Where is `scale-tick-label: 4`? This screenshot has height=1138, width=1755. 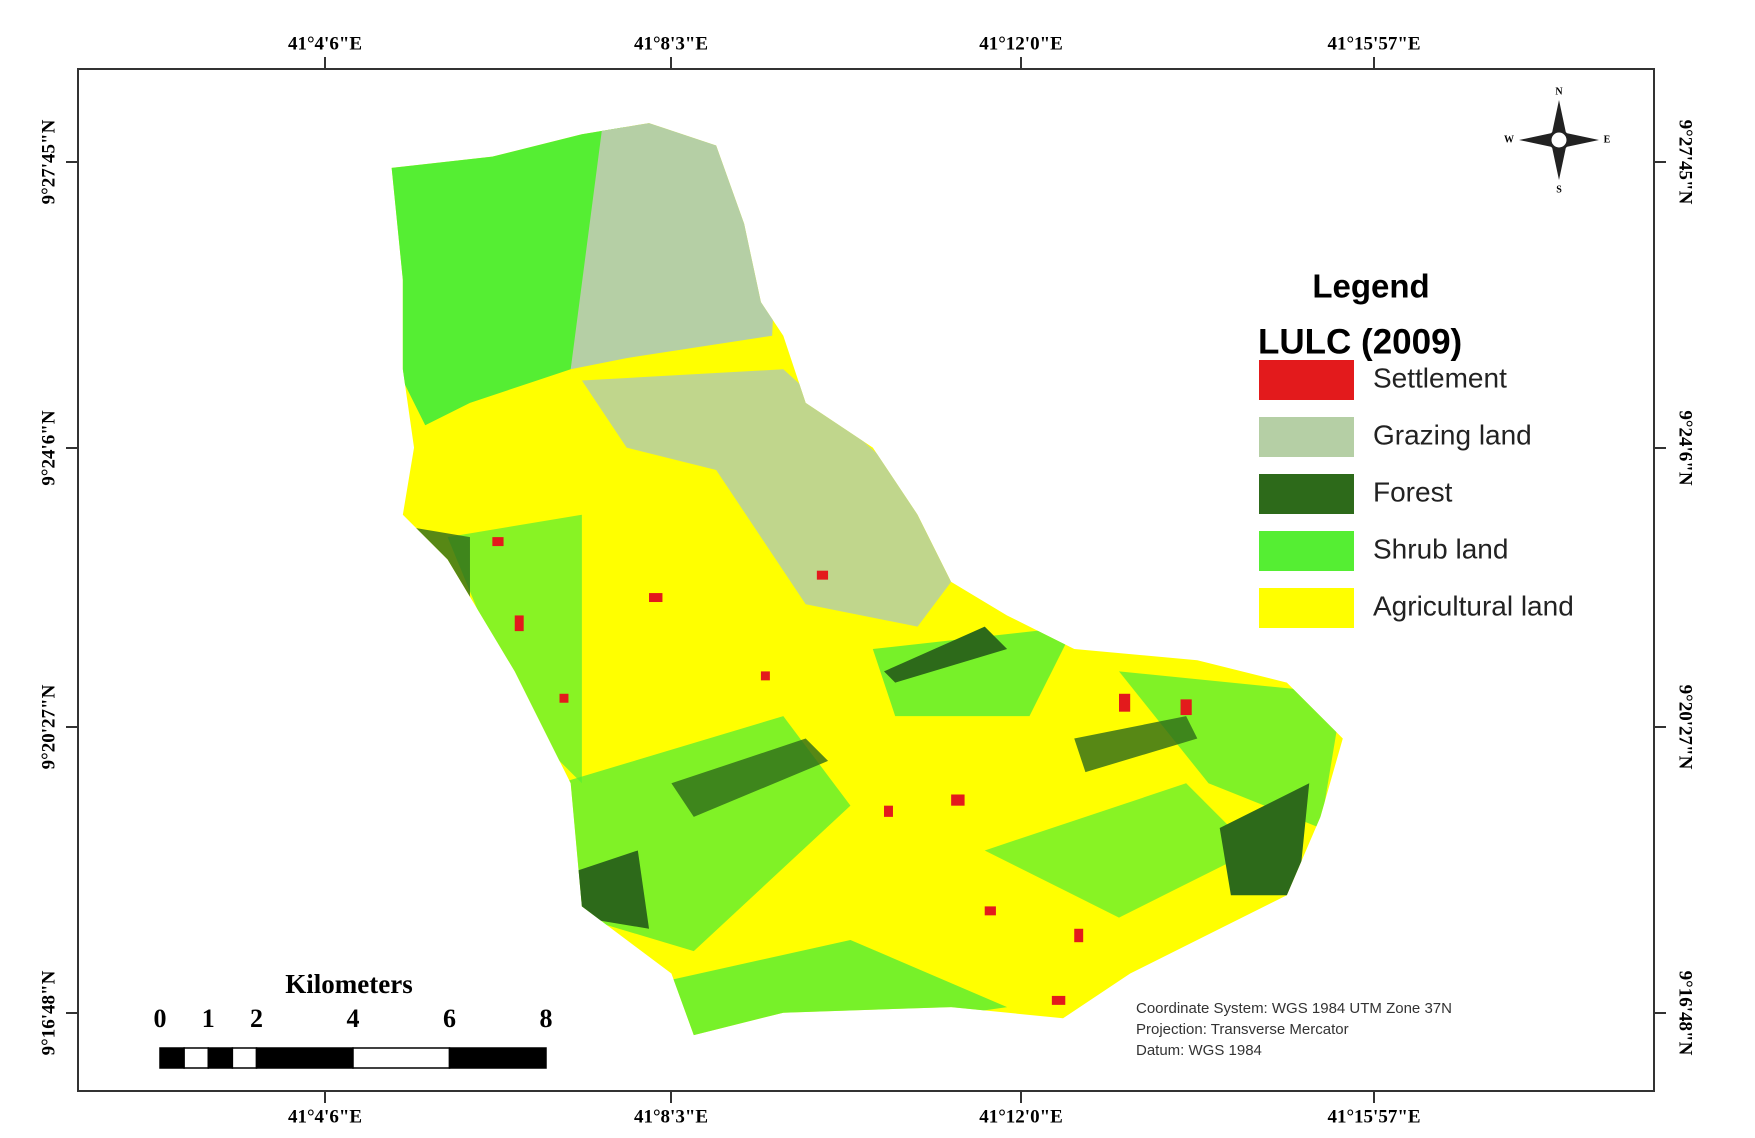 scale-tick-label: 4 is located at coordinates (353, 1018).